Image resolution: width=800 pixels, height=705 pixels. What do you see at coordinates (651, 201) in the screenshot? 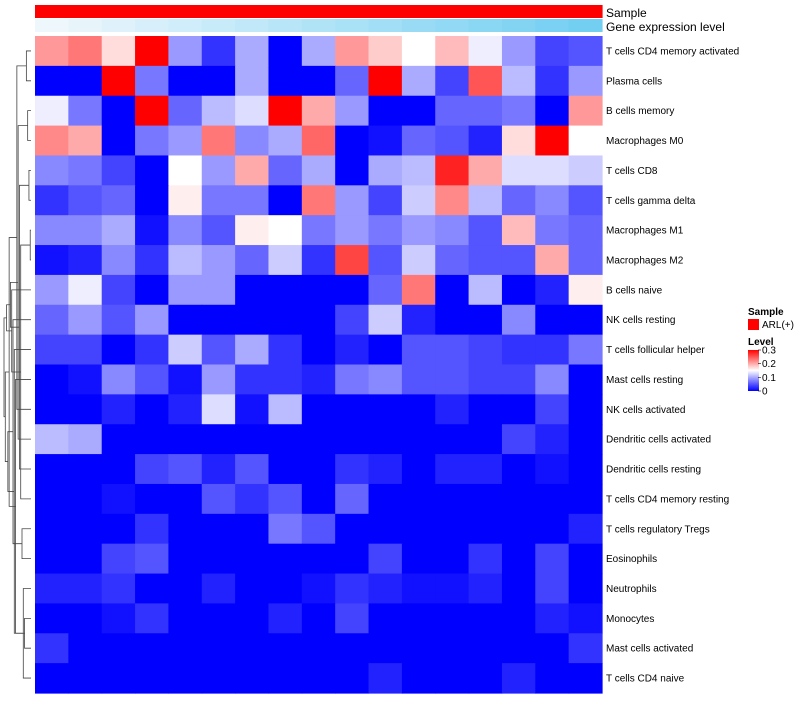
I see `row-label: T cells gamma delta` at bounding box center [651, 201].